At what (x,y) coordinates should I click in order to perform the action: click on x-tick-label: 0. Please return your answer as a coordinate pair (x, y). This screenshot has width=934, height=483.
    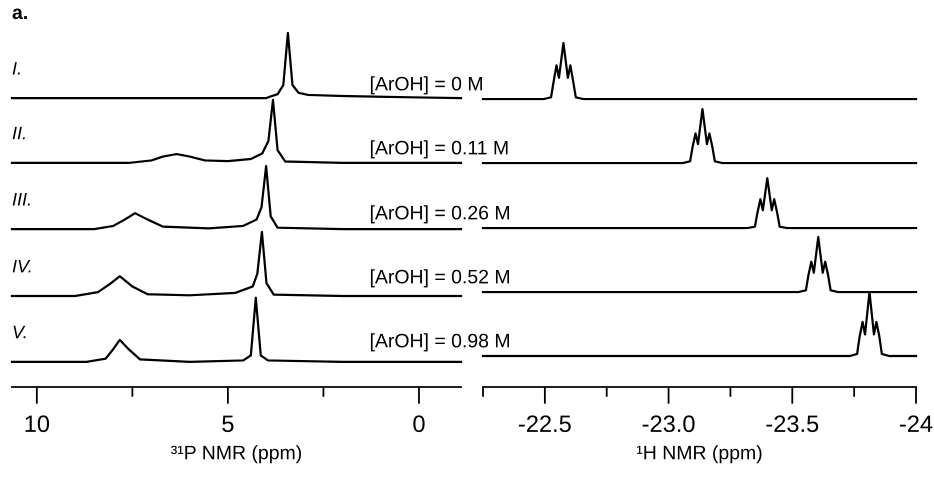
    Looking at the image, I should click on (419, 423).